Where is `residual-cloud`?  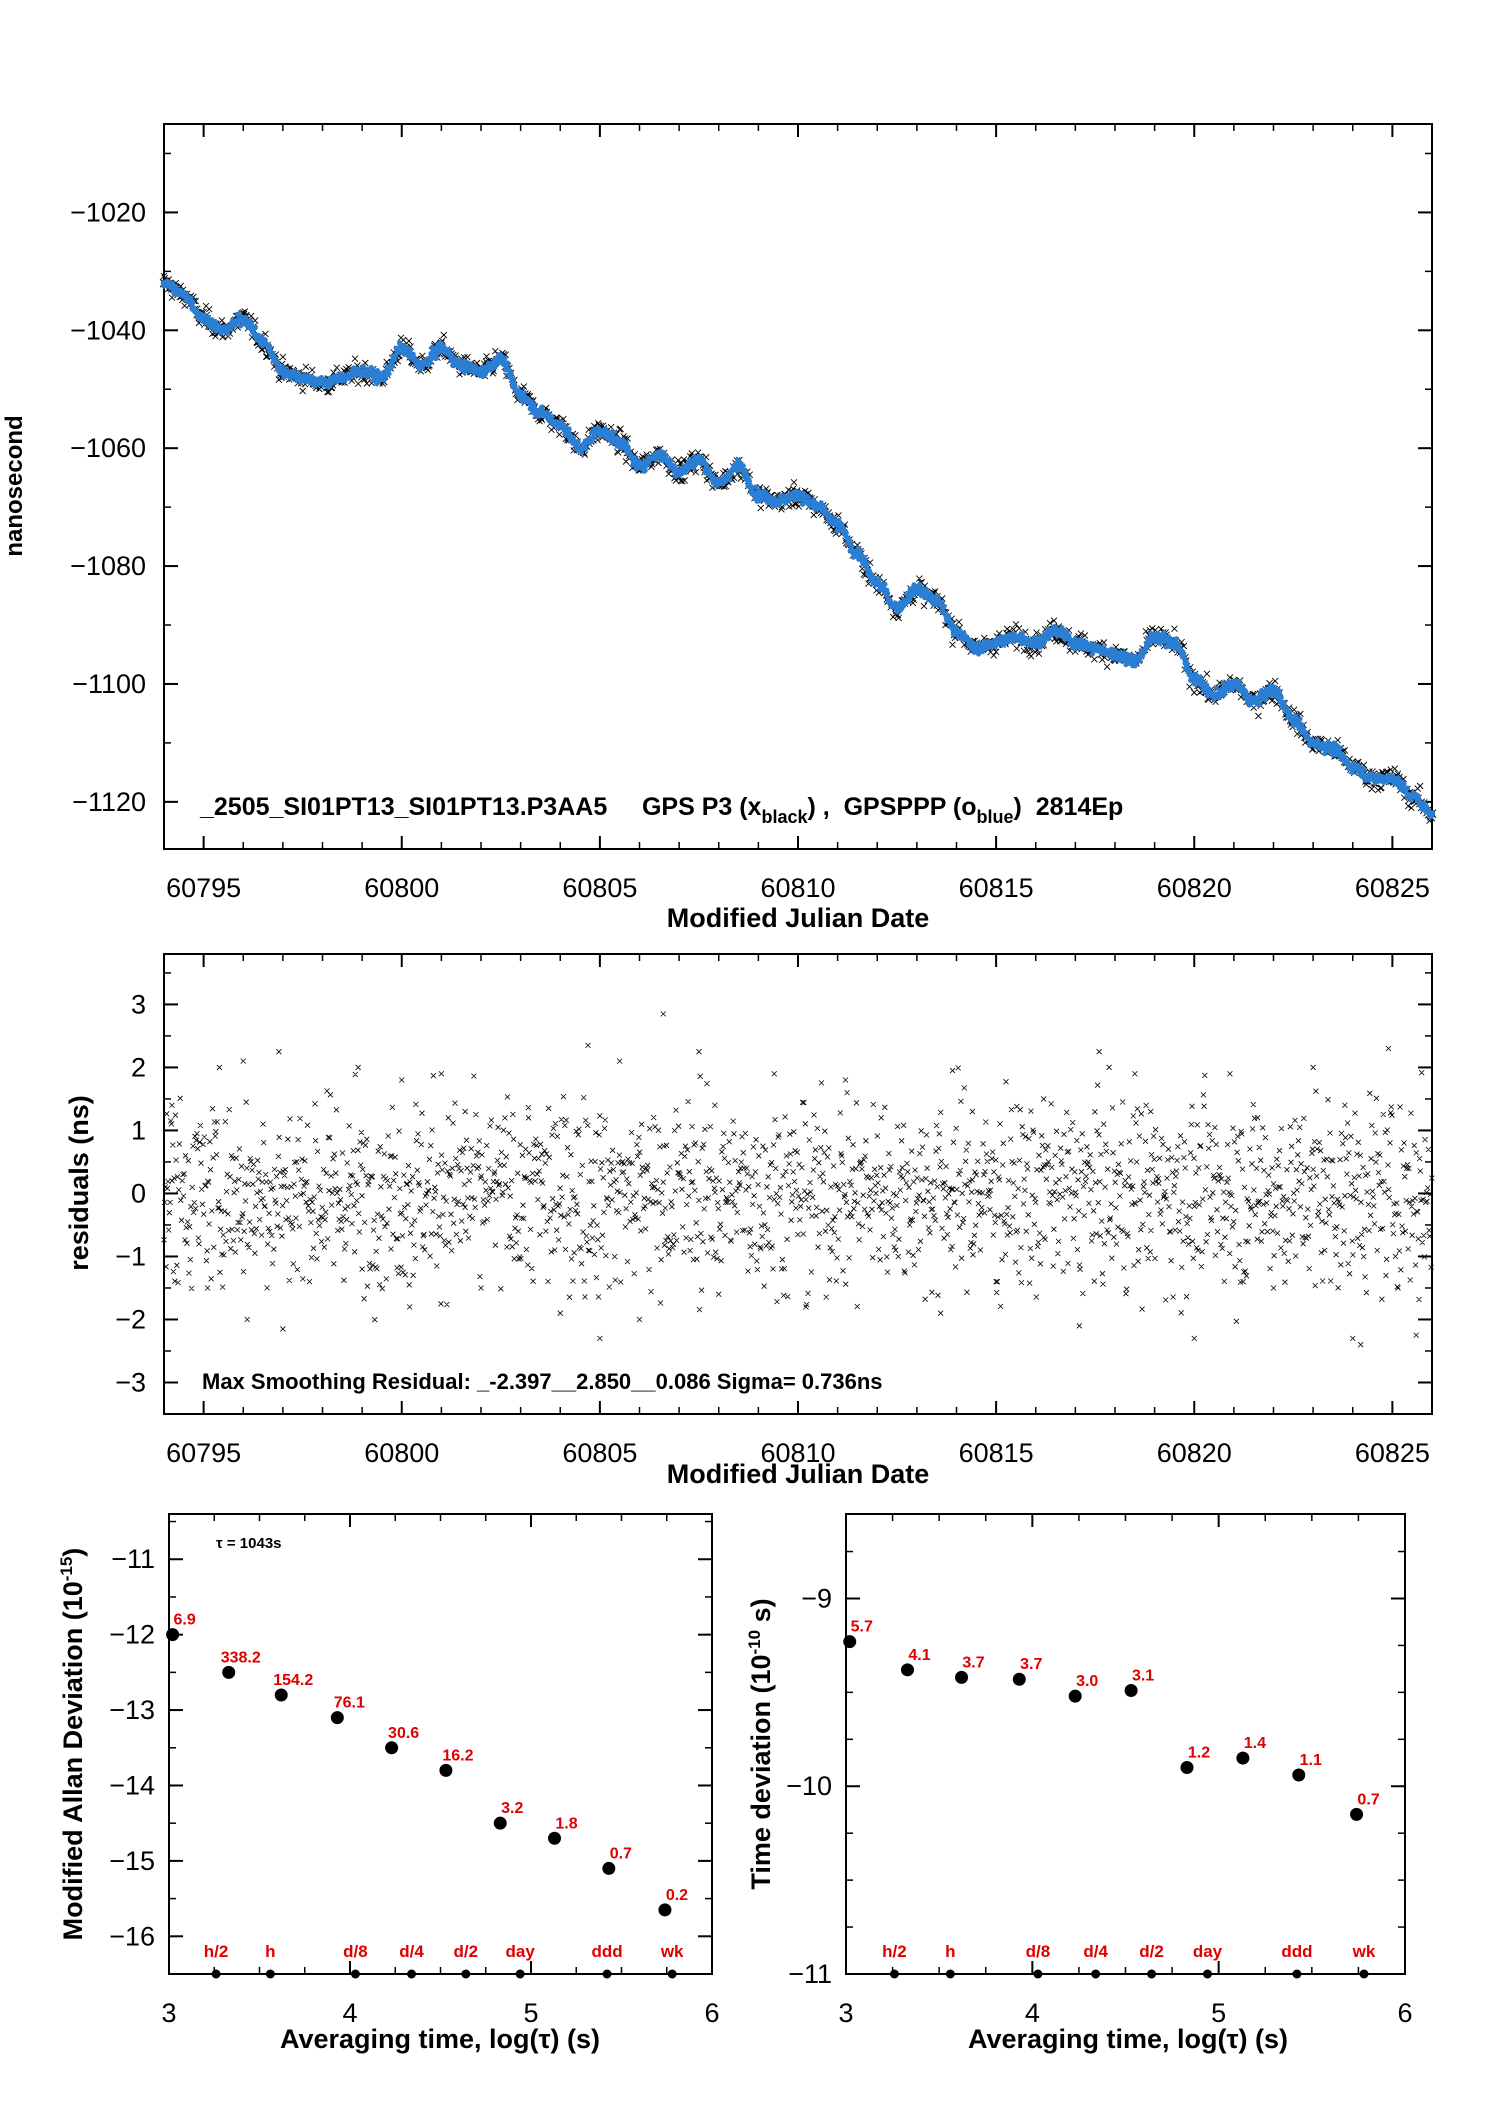 residual-cloud is located at coordinates (798, 1194).